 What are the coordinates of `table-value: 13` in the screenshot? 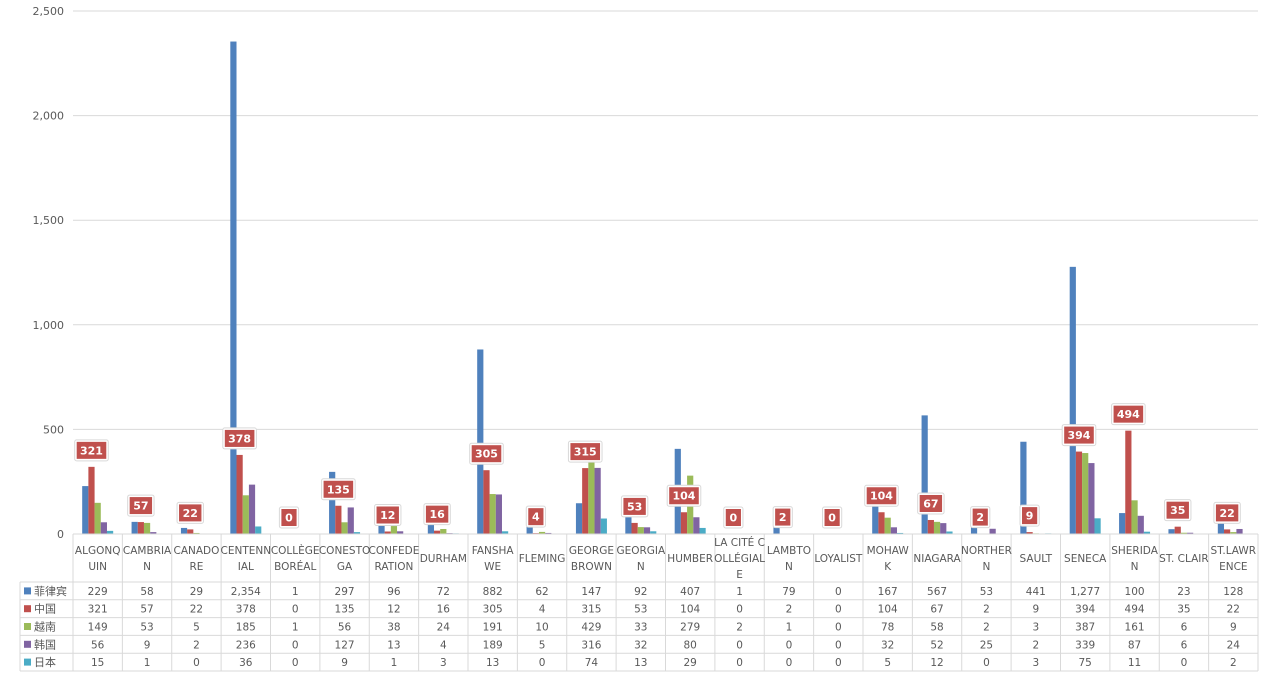 It's located at (393, 645).